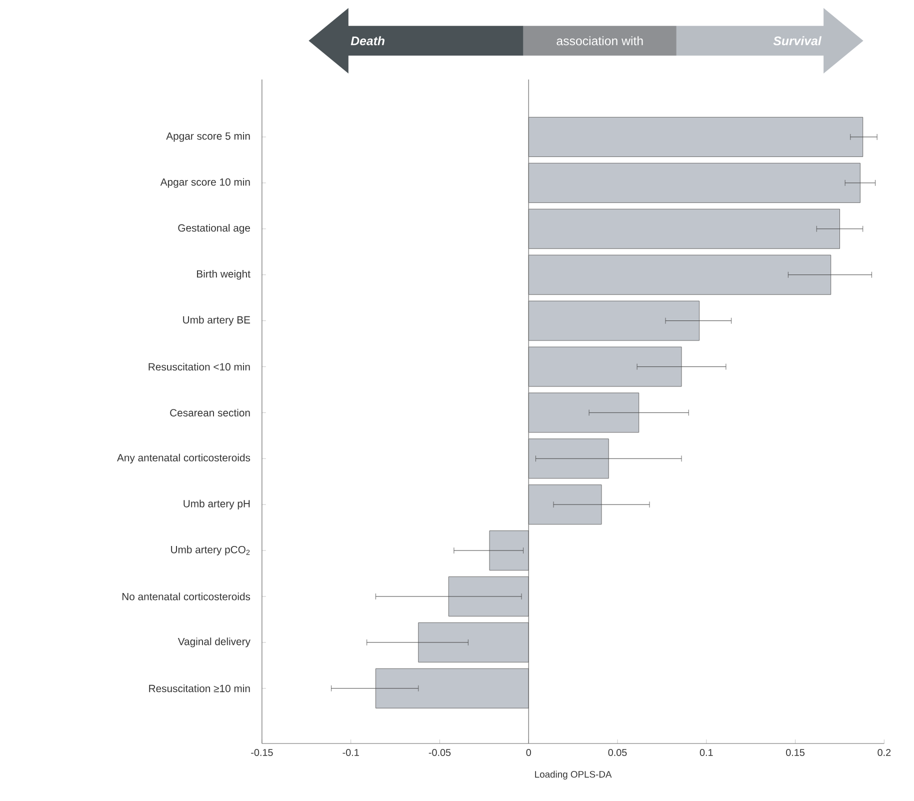 This screenshot has width=914, height=801. I want to click on x-tick-label: 0.15, so click(795, 752).